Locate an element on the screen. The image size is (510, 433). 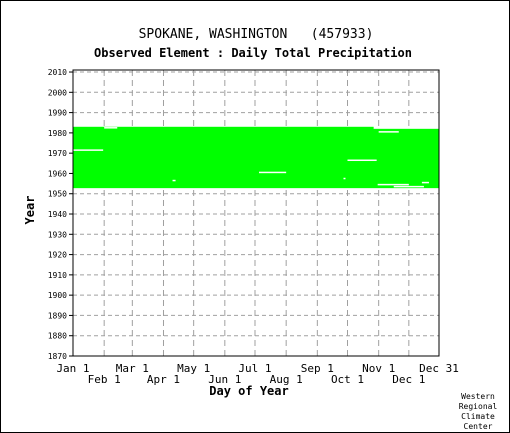
x-tick-label: Jun 1 is located at coordinates (224, 379).